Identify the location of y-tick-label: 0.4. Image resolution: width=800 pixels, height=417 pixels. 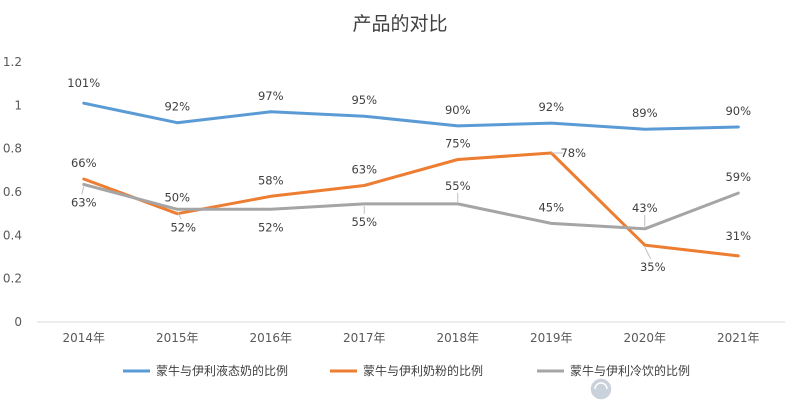
(12, 235).